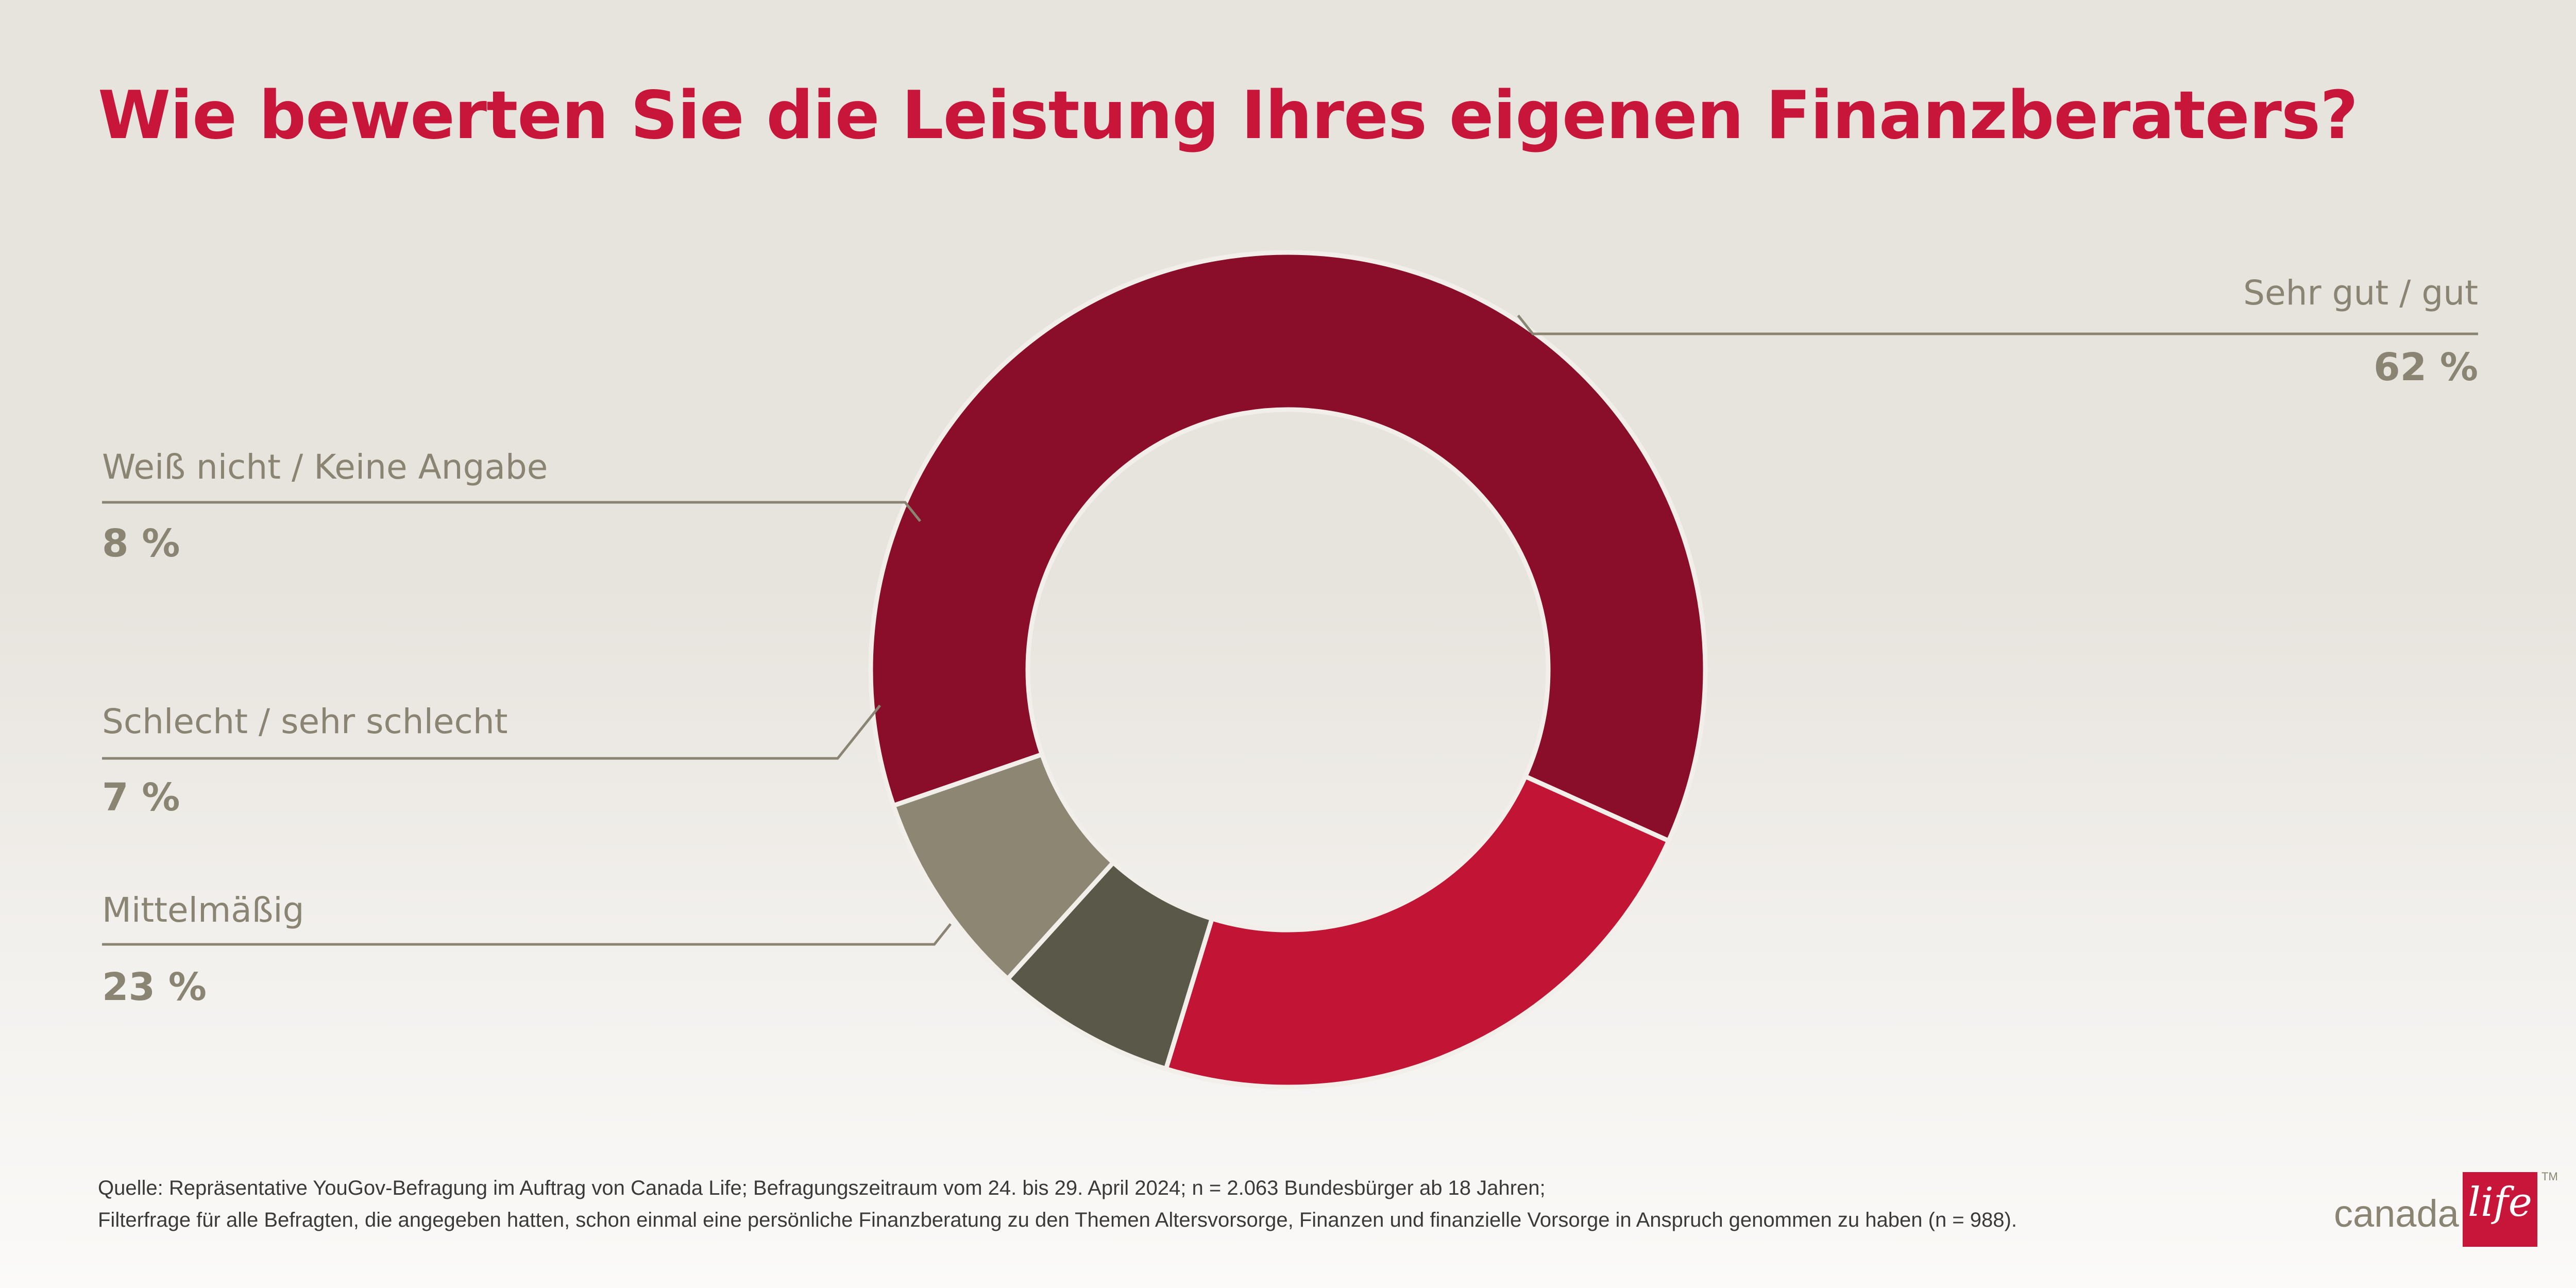  Describe the element at coordinates (2360, 293) in the screenshot. I see `slice-label-sehr-gut: Sehr gut / gut` at that location.